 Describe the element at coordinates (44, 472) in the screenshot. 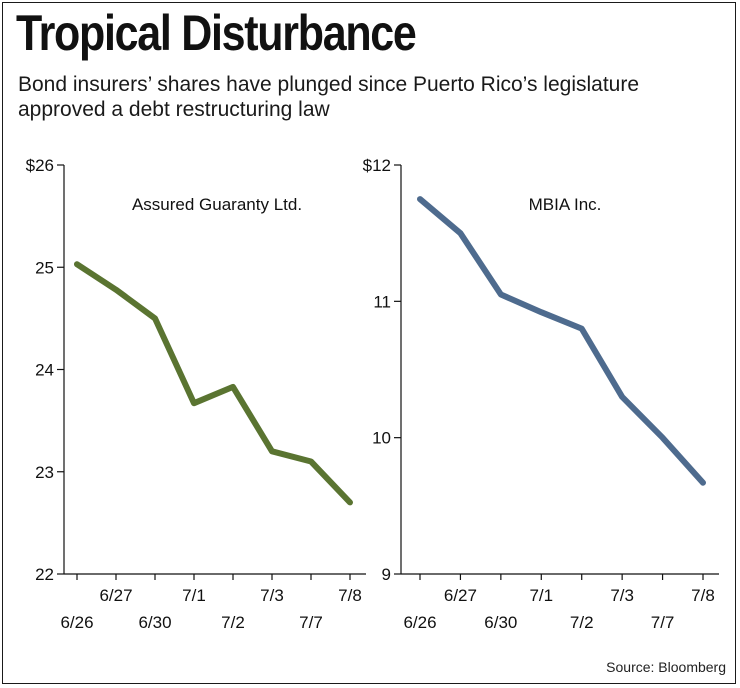

I see `chart1-y-tick-label: 23` at that location.